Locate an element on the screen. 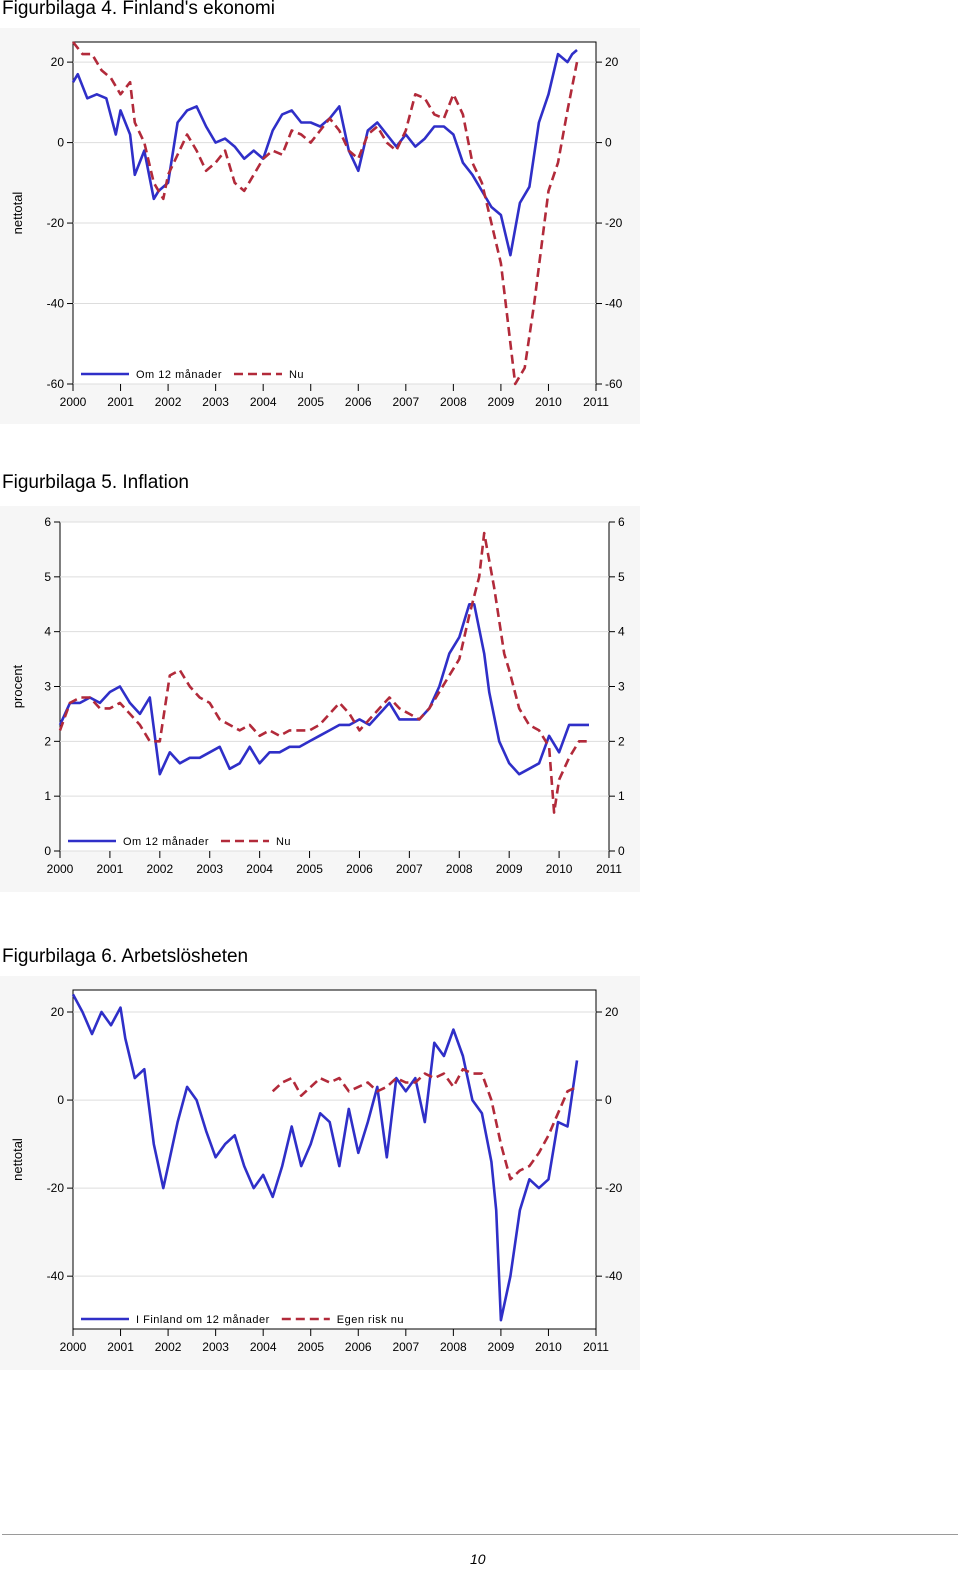  y-tick-label: -60 is located at coordinates (56, 384).